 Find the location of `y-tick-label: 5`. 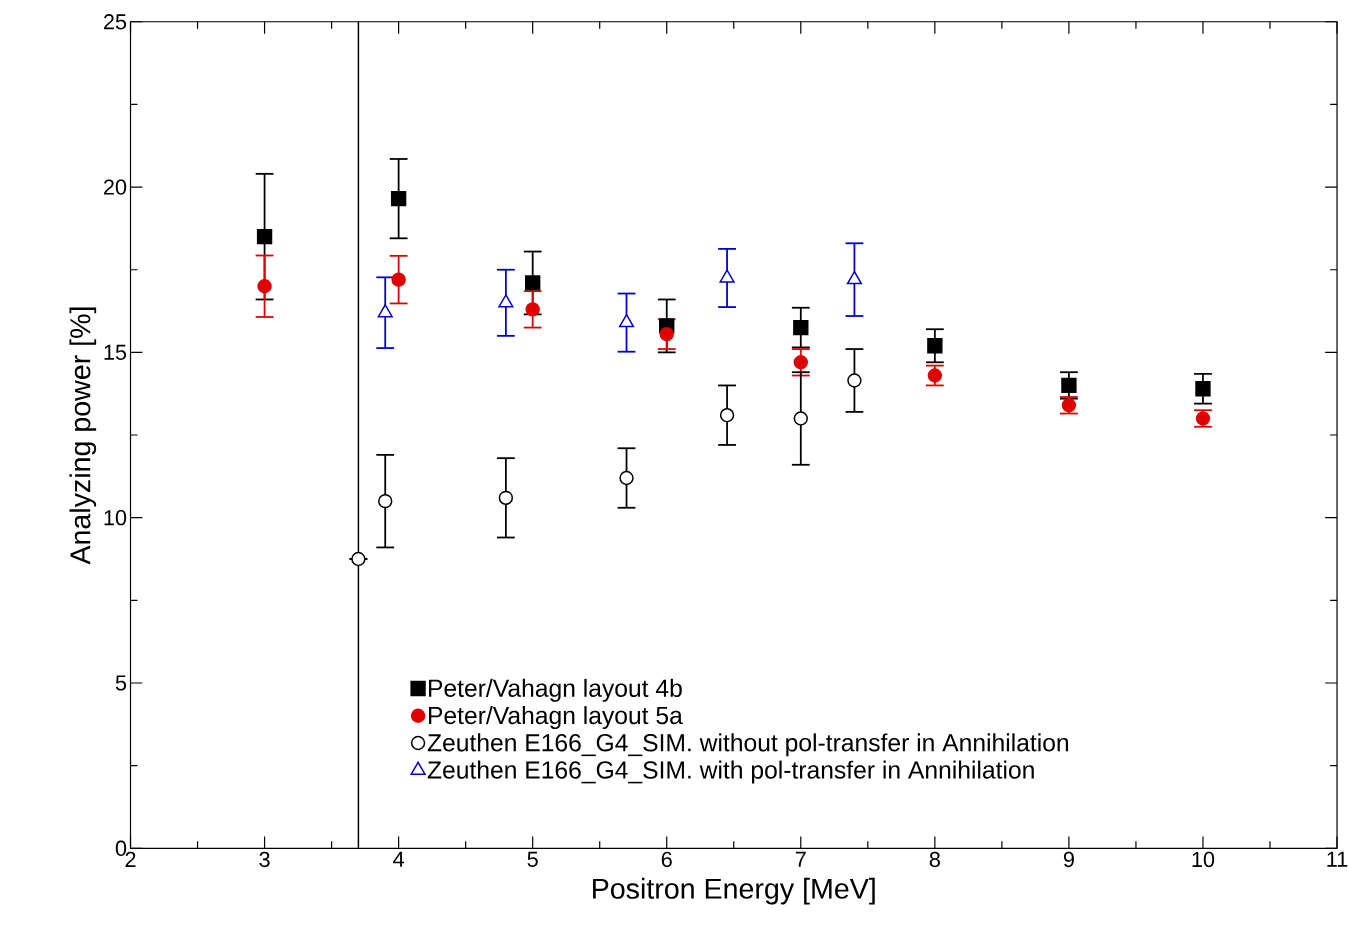

y-tick-label: 5 is located at coordinates (121, 683).